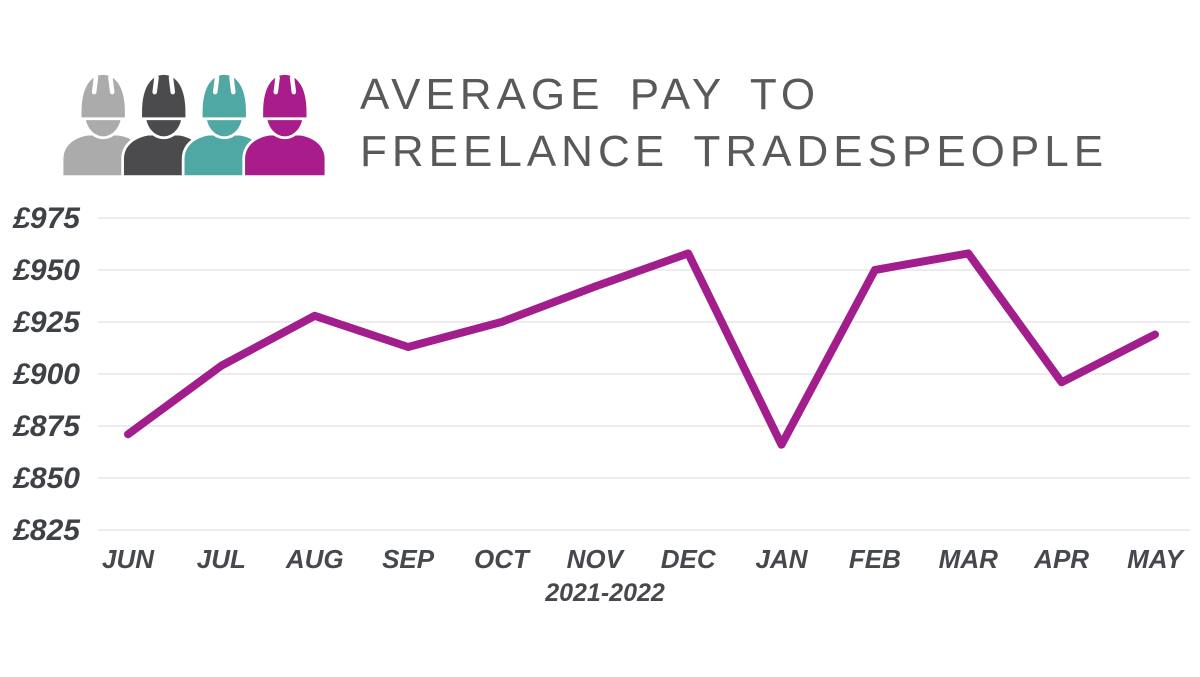  I want to click on x-axis-tick-label: AUG, so click(314, 559).